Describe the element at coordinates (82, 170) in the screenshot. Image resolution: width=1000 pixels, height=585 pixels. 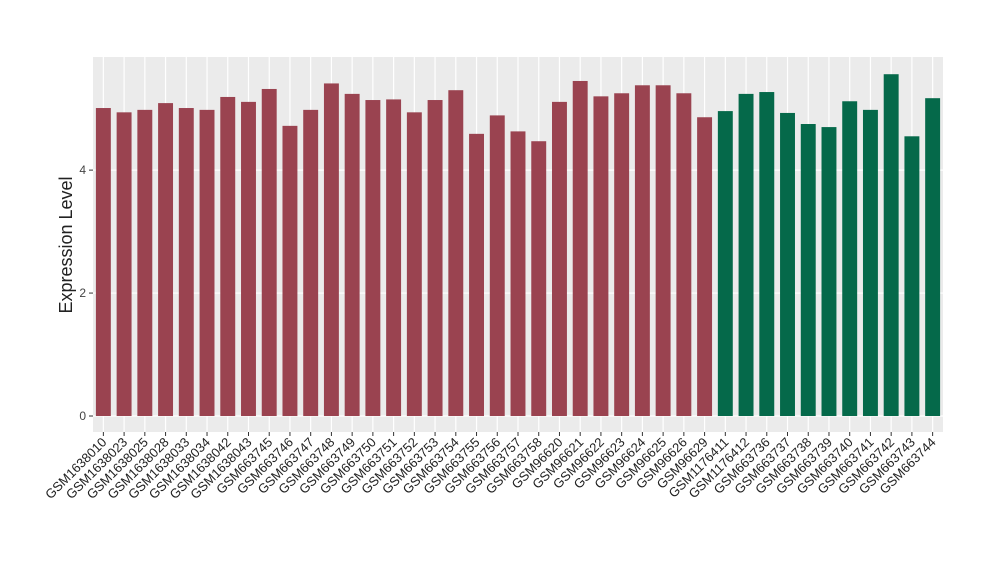
I see `y-tick-label: 4` at that location.